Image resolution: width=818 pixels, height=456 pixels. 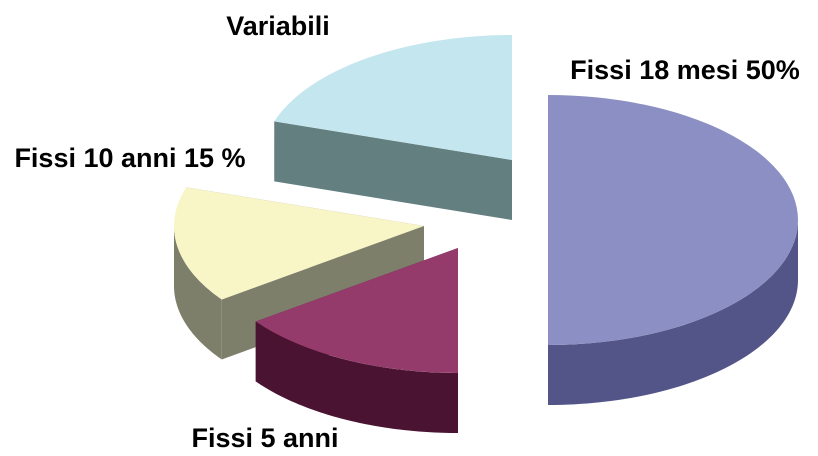 I want to click on slice-label: Fissi 18 mesi 50%, so click(x=685, y=70).